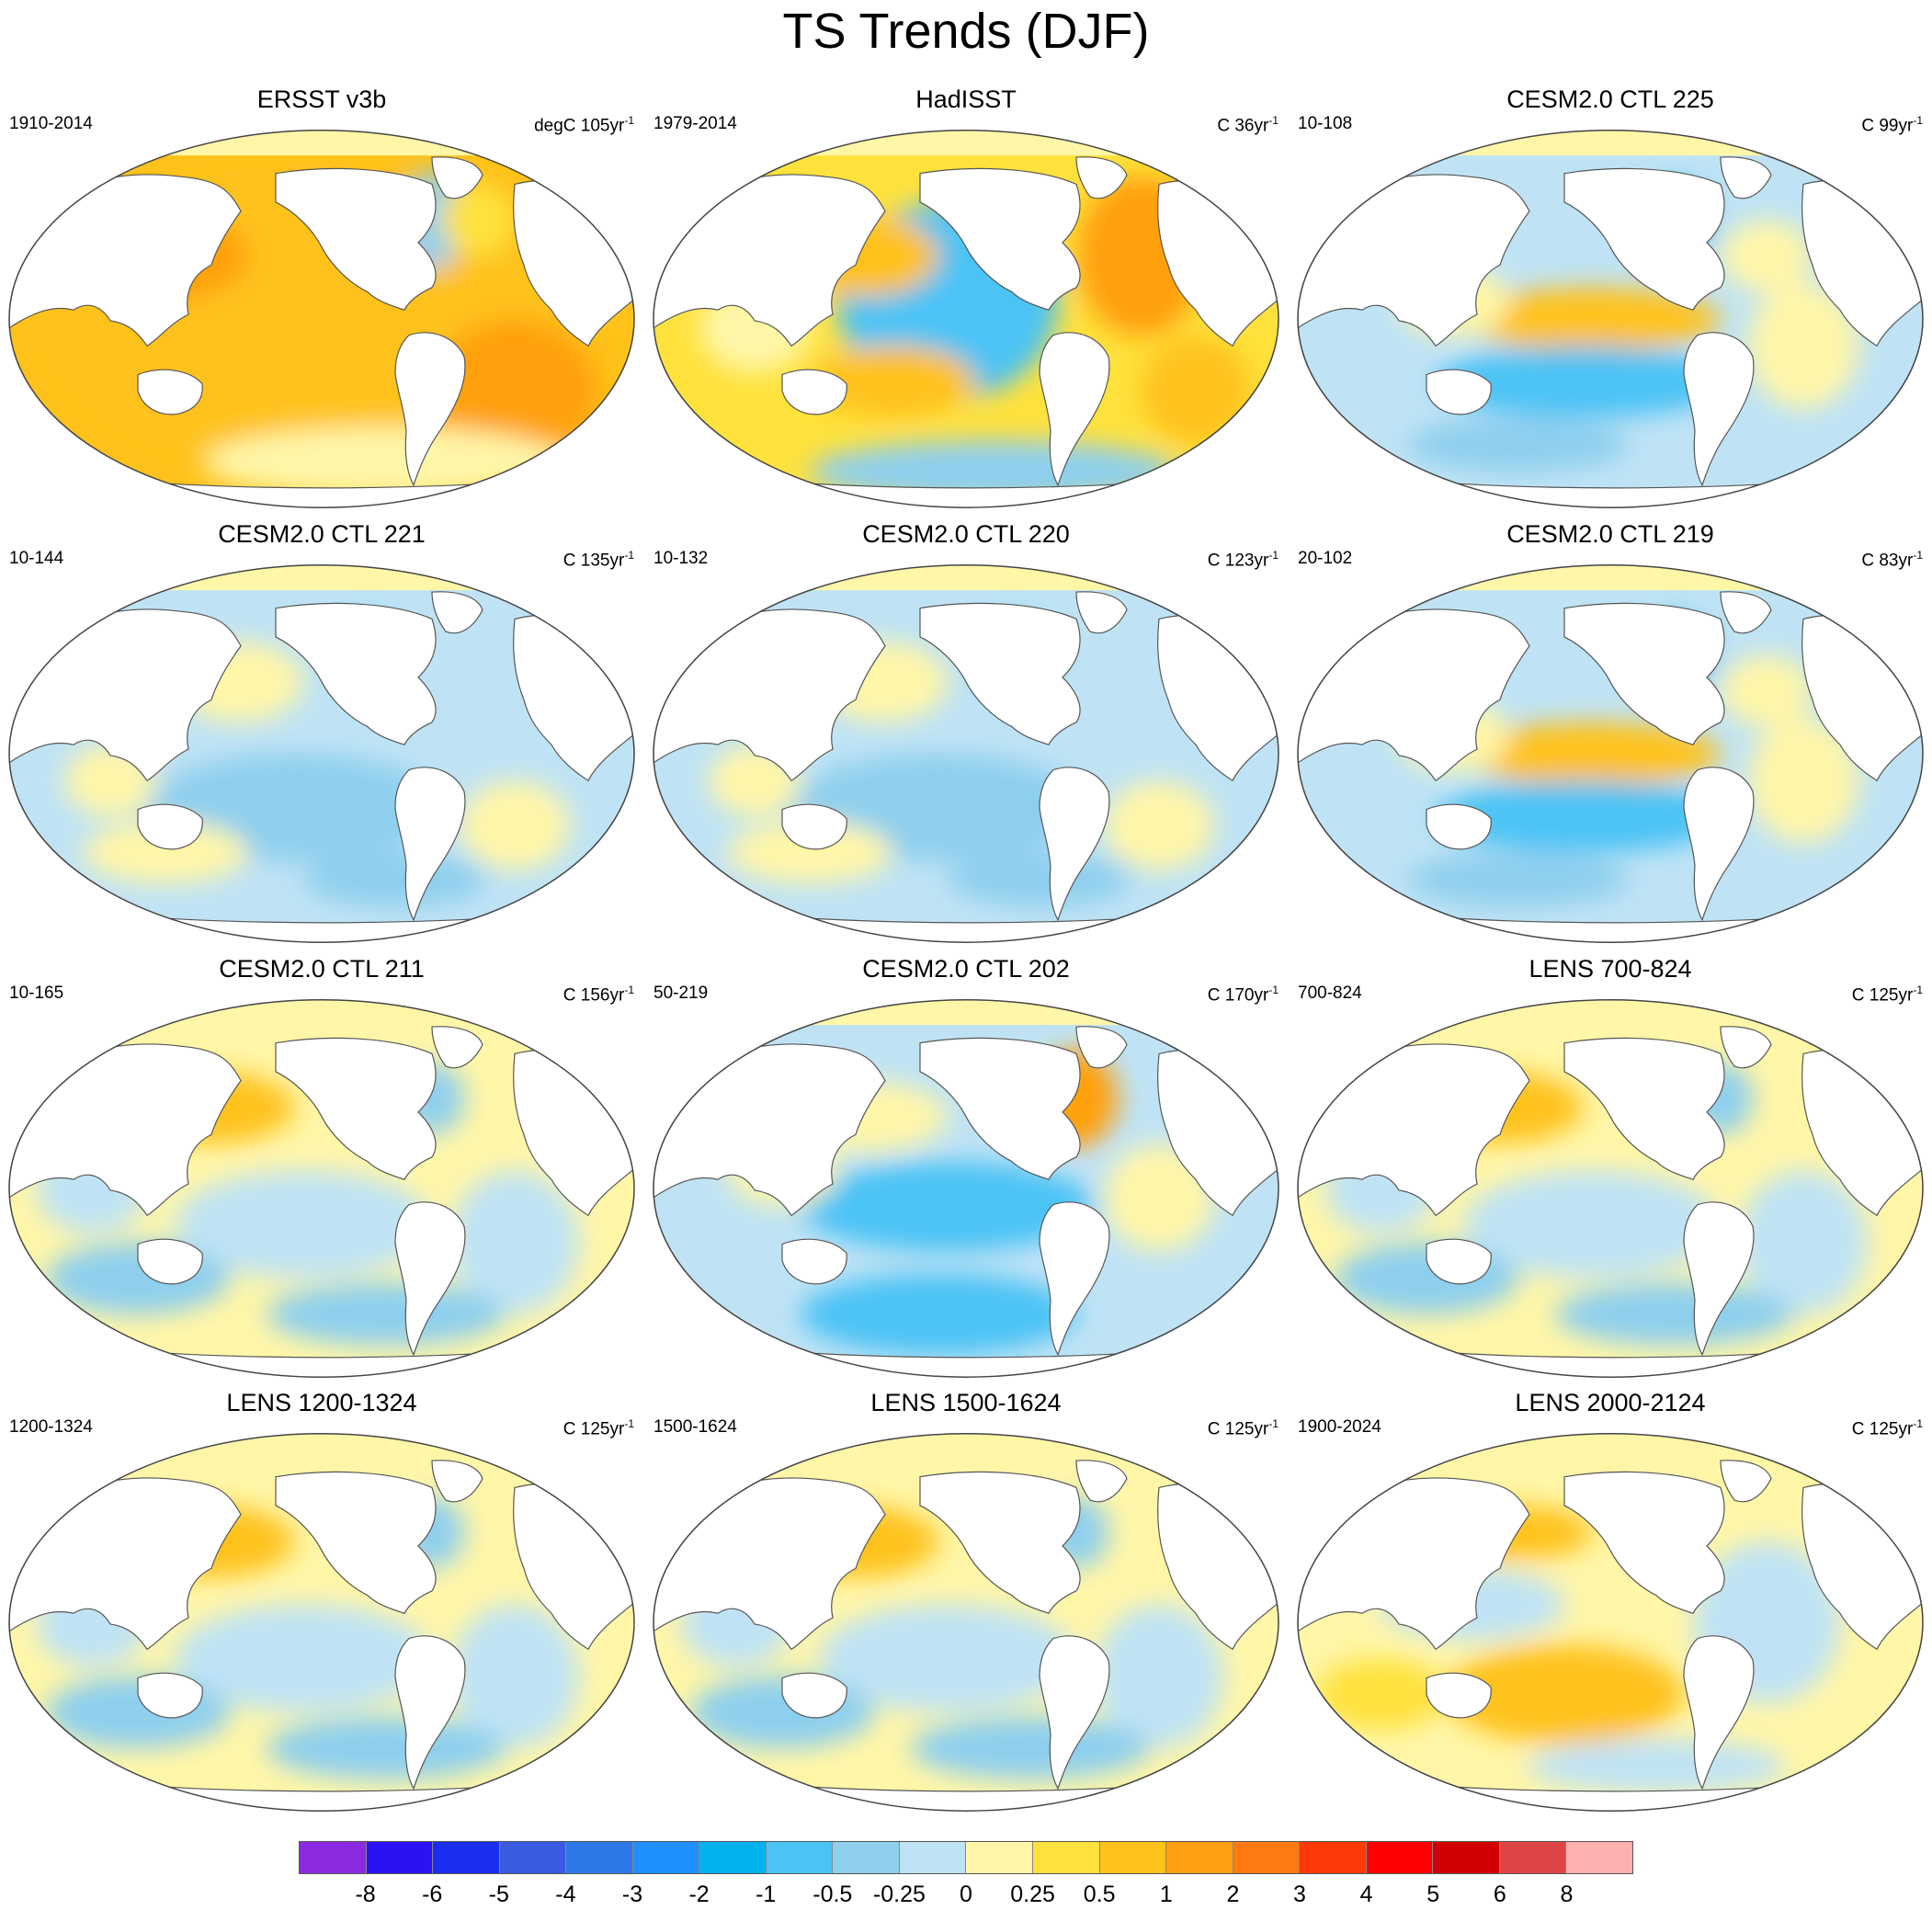 This screenshot has height=1910, width=1932. I want to click on panel-period: 700-824, so click(1330, 993).